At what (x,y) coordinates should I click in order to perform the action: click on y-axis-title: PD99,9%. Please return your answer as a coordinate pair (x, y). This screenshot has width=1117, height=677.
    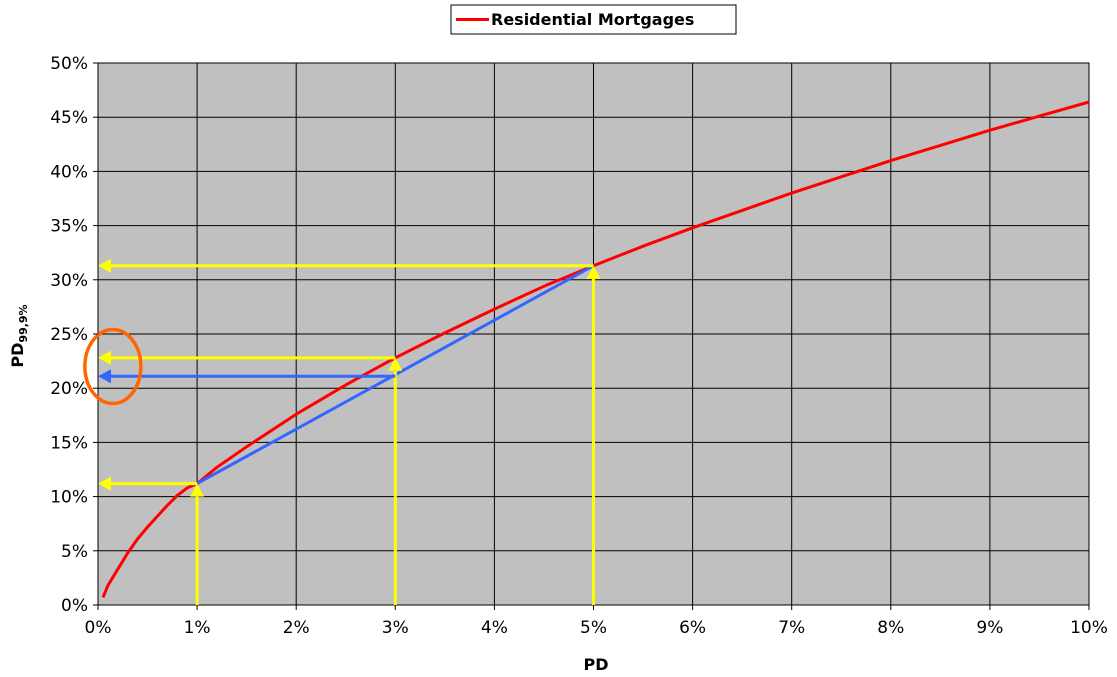
    Looking at the image, I should click on (19, 335).